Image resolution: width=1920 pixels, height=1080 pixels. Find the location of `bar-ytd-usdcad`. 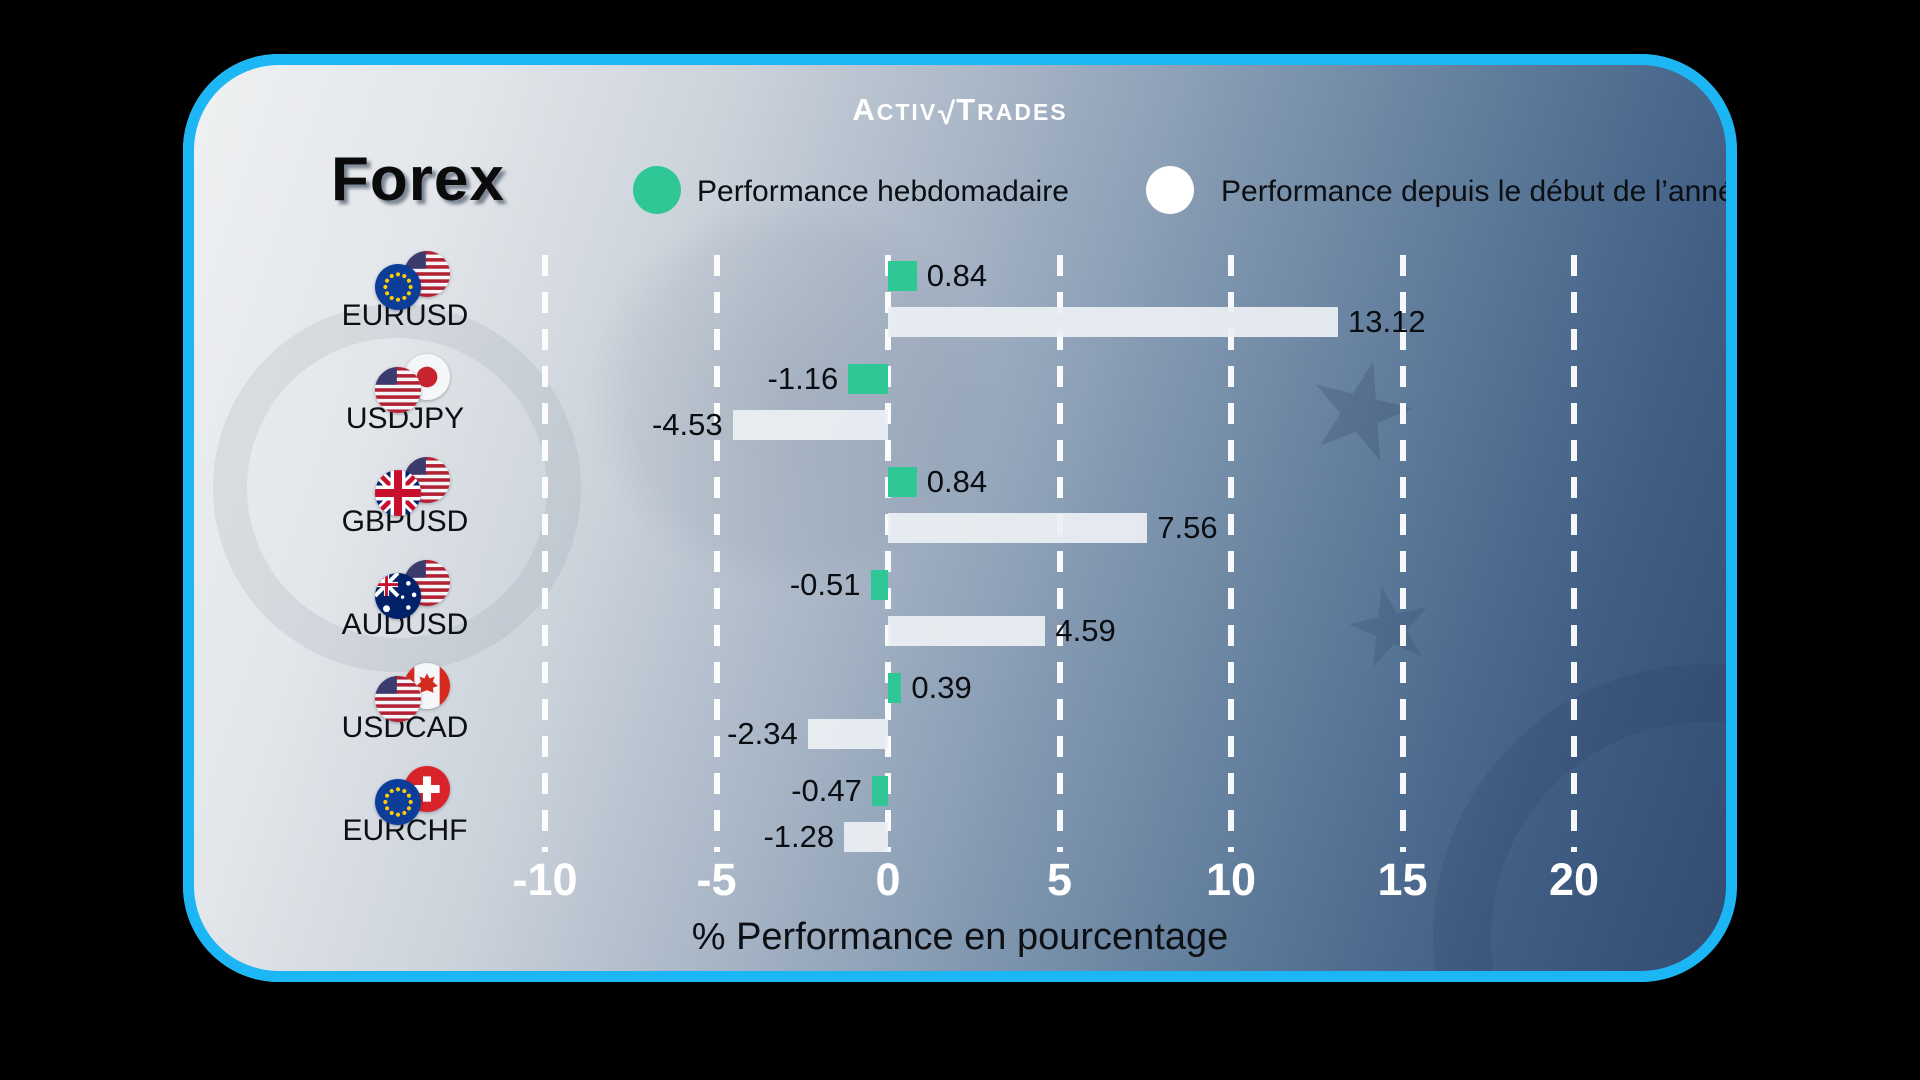

bar-ytd-usdcad is located at coordinates (847, 734).